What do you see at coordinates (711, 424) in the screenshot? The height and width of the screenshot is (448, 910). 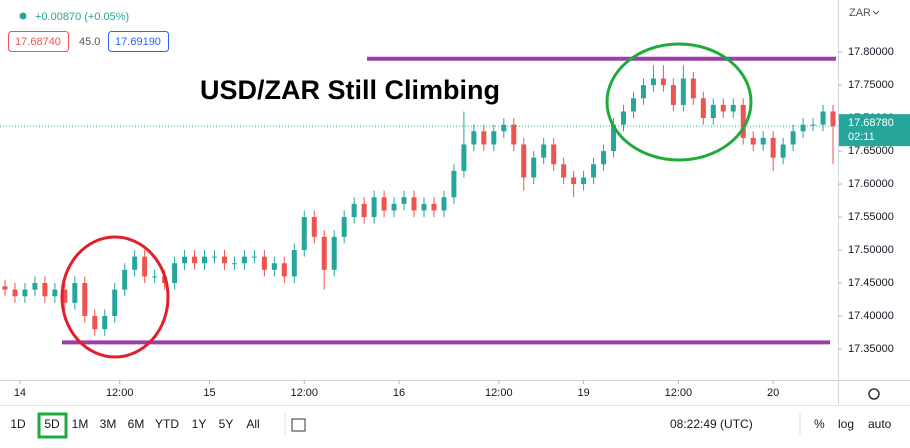 I see `clock: 08:22:49 (UTC)` at bounding box center [711, 424].